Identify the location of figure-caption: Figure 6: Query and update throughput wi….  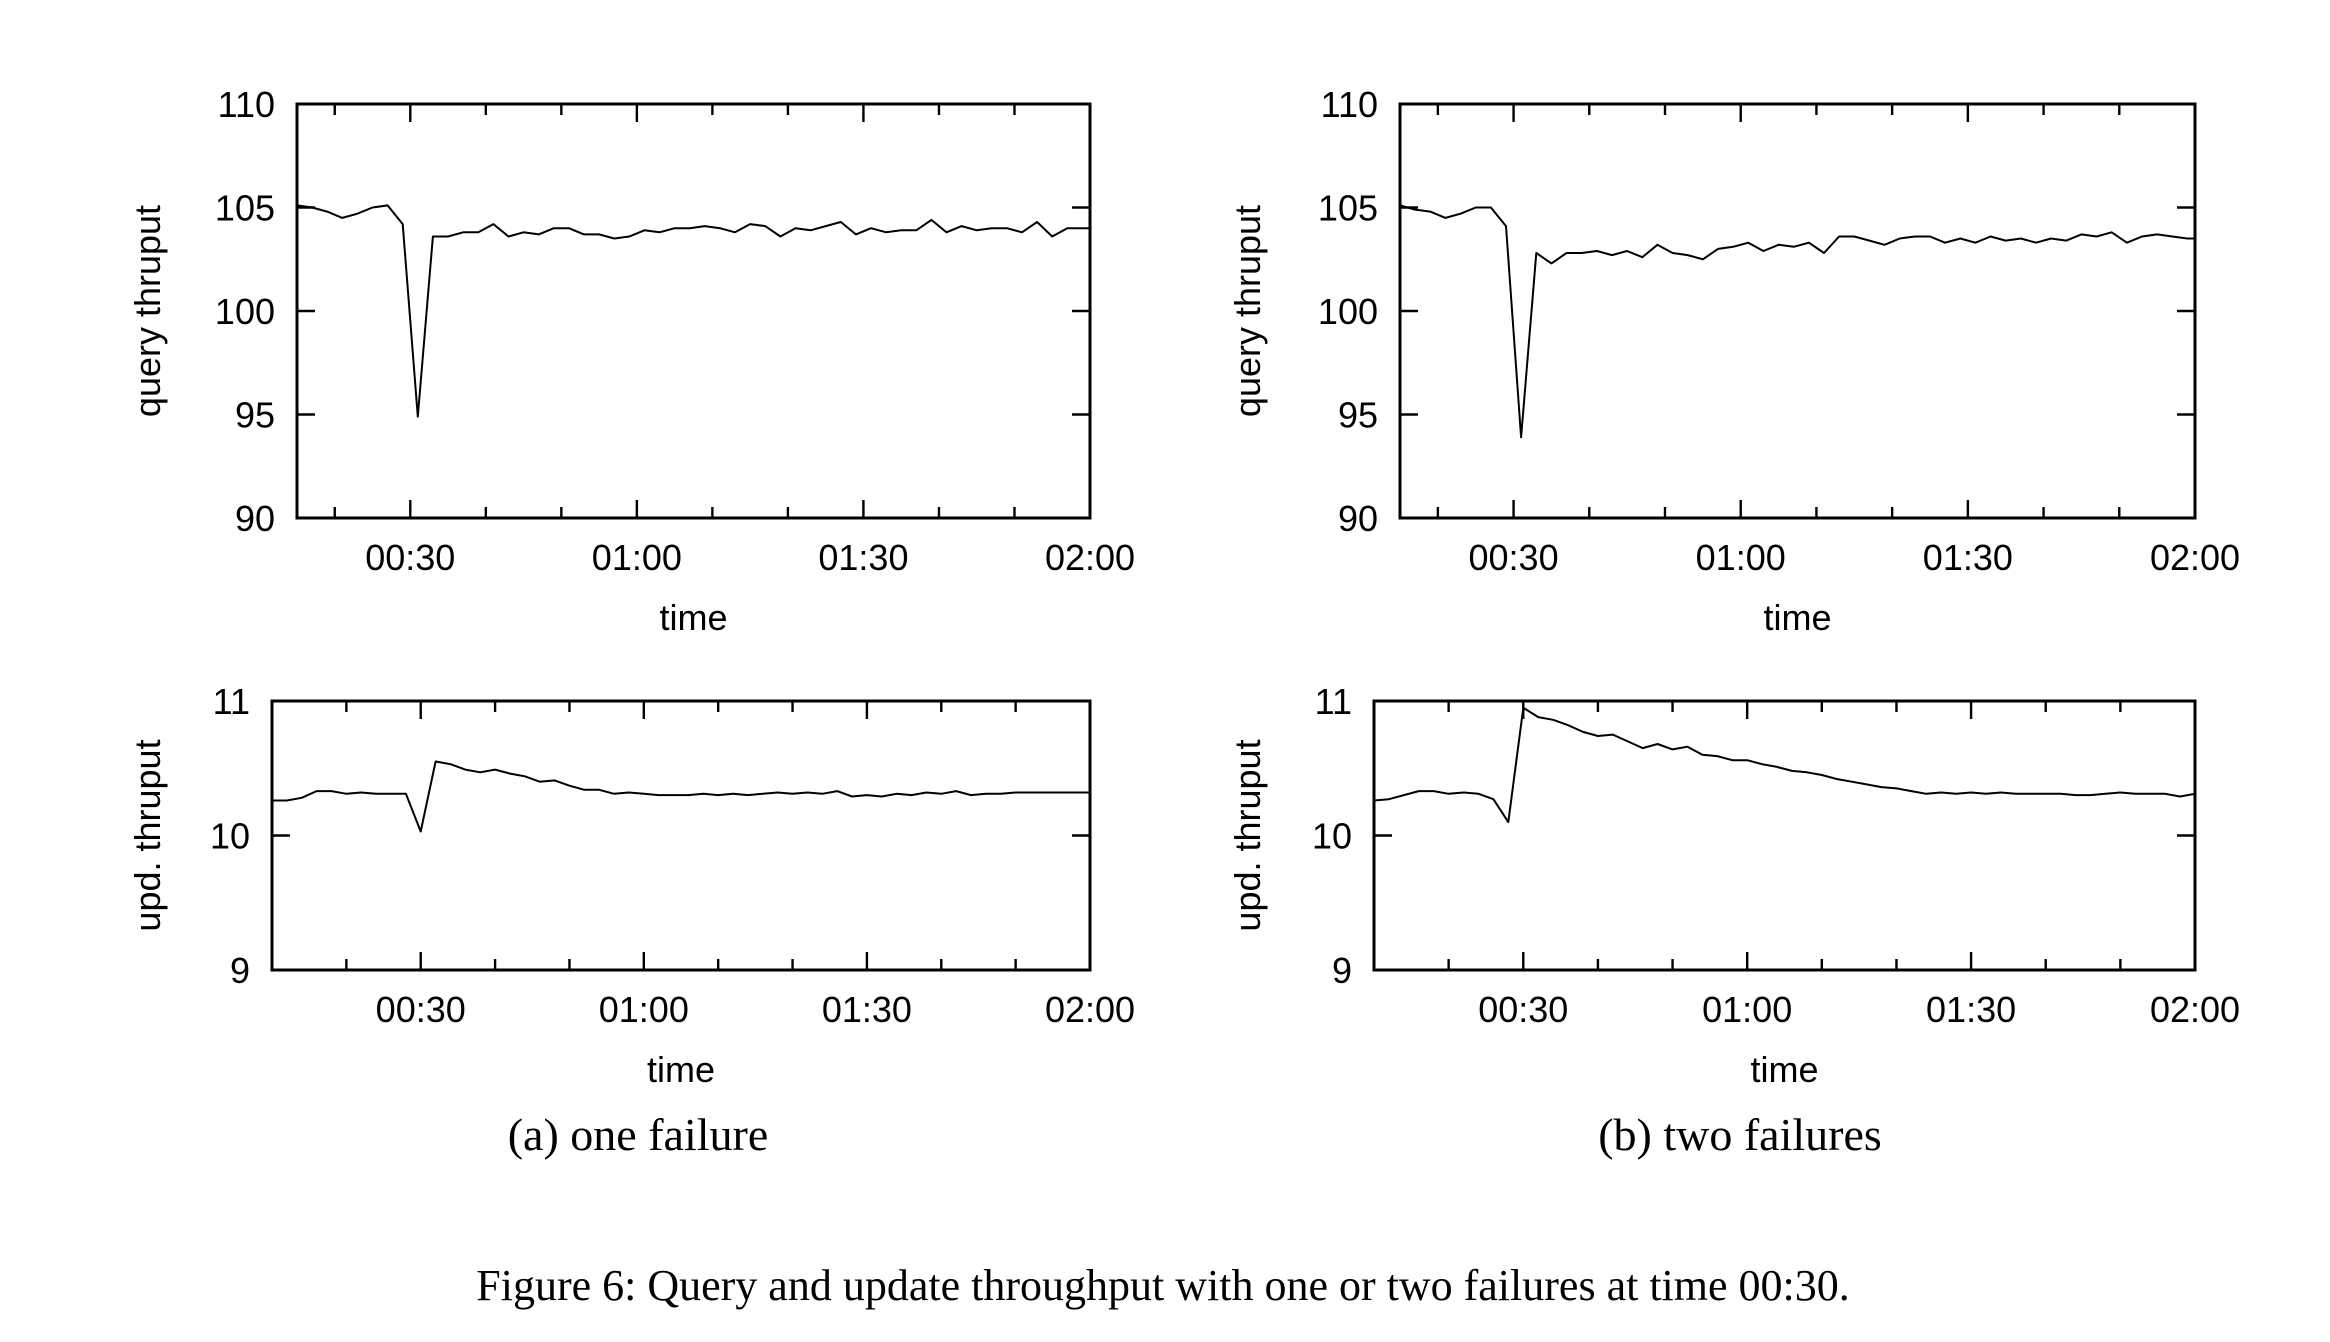
(1163, 1285).